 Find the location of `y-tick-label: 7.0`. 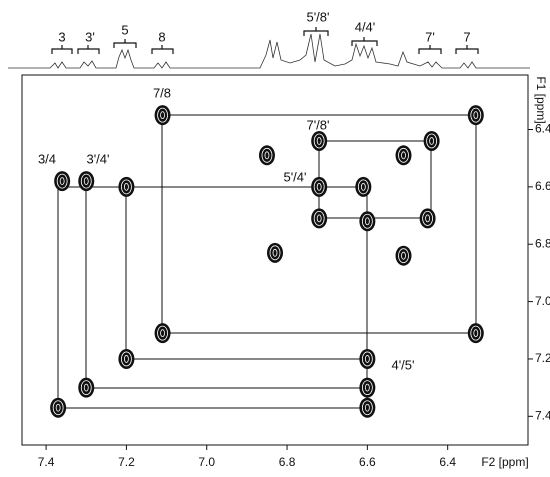

y-tick-label: 7.0 is located at coordinates (542, 301).